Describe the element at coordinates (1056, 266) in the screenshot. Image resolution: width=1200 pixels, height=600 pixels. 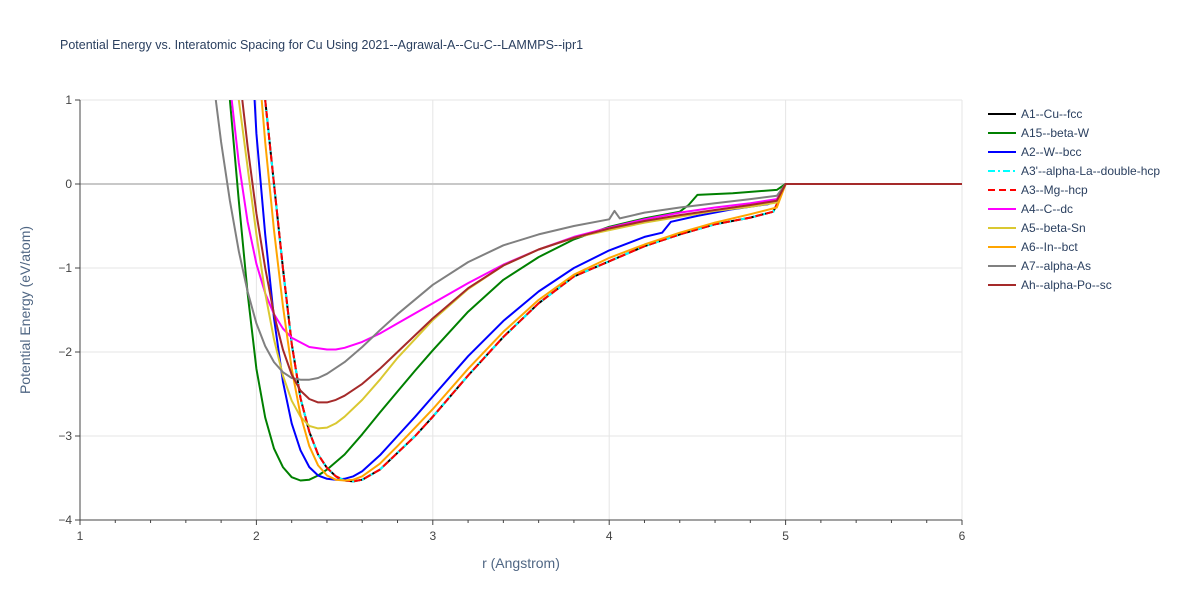
I see `legend-label: A7--alpha-As` at that location.